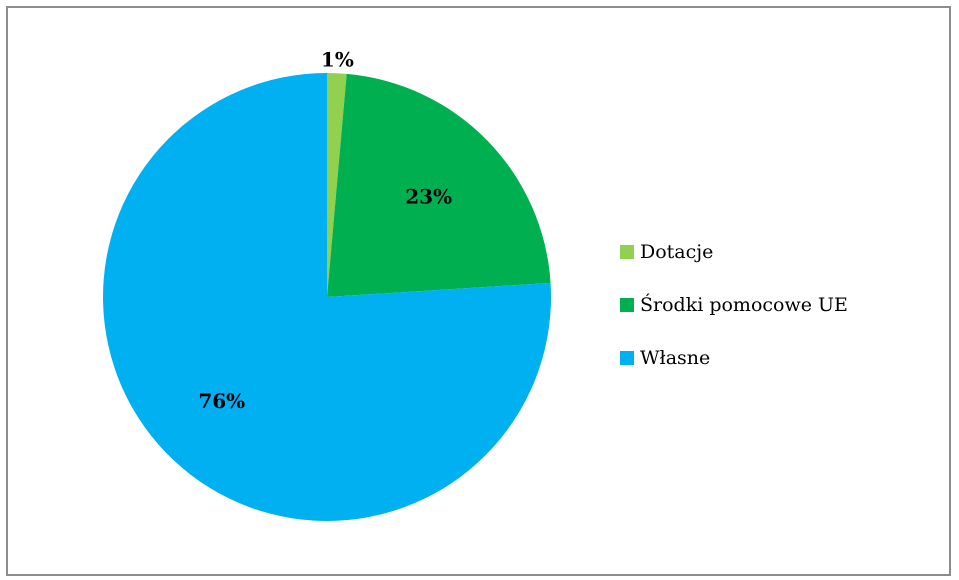 This screenshot has width=959, height=580. Describe the element at coordinates (734, 251) in the screenshot. I see `legend-item-dotacje: Dotacje` at that location.